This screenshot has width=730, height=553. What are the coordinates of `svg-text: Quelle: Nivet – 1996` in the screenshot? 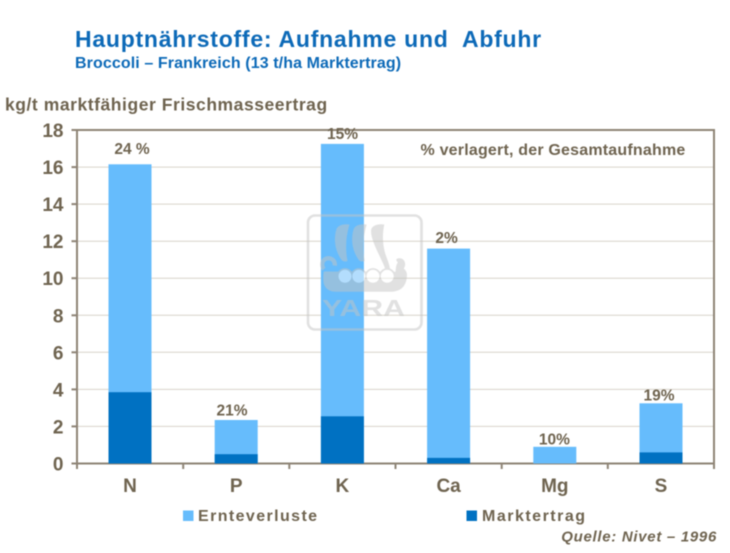 It's located at (639, 537).